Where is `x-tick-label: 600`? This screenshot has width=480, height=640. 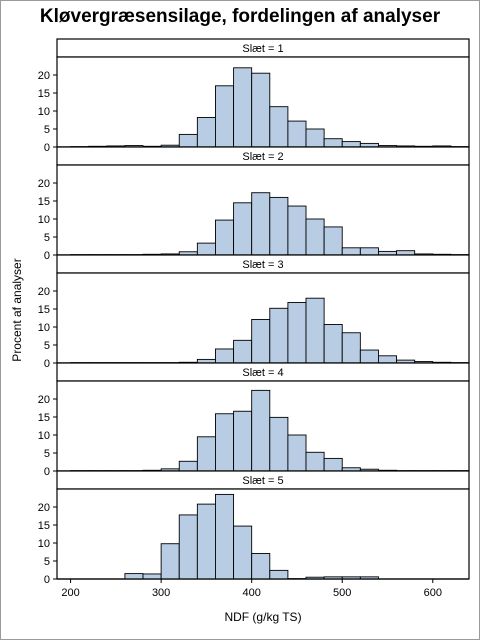 x-tick-label: 600 is located at coordinates (433, 593).